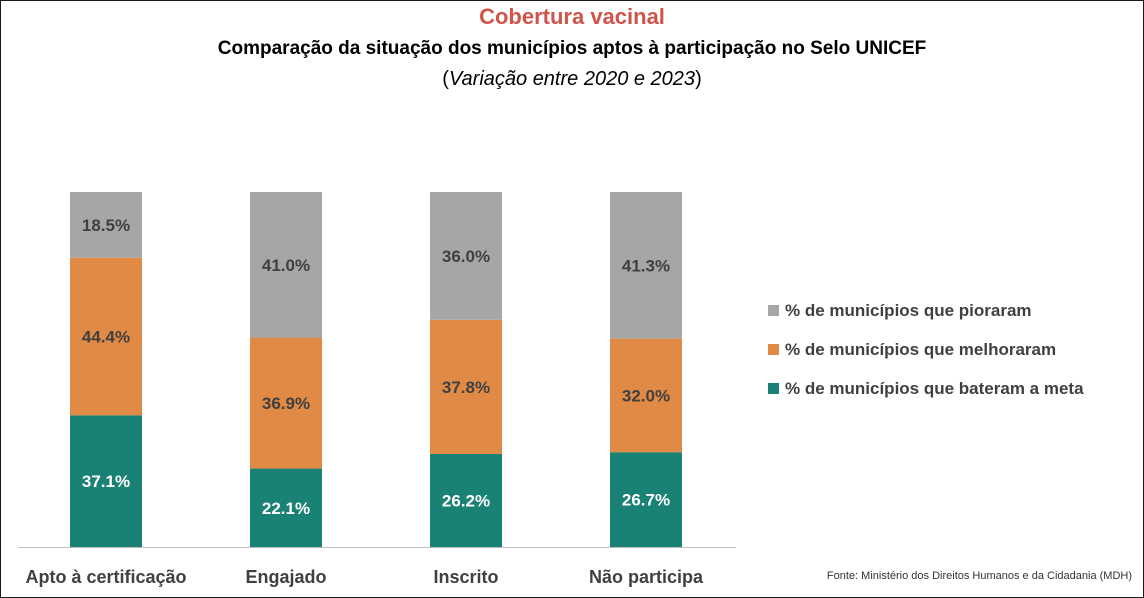 The width and height of the screenshot is (1144, 598). I want to click on data-label: 36.0%, so click(466, 256).